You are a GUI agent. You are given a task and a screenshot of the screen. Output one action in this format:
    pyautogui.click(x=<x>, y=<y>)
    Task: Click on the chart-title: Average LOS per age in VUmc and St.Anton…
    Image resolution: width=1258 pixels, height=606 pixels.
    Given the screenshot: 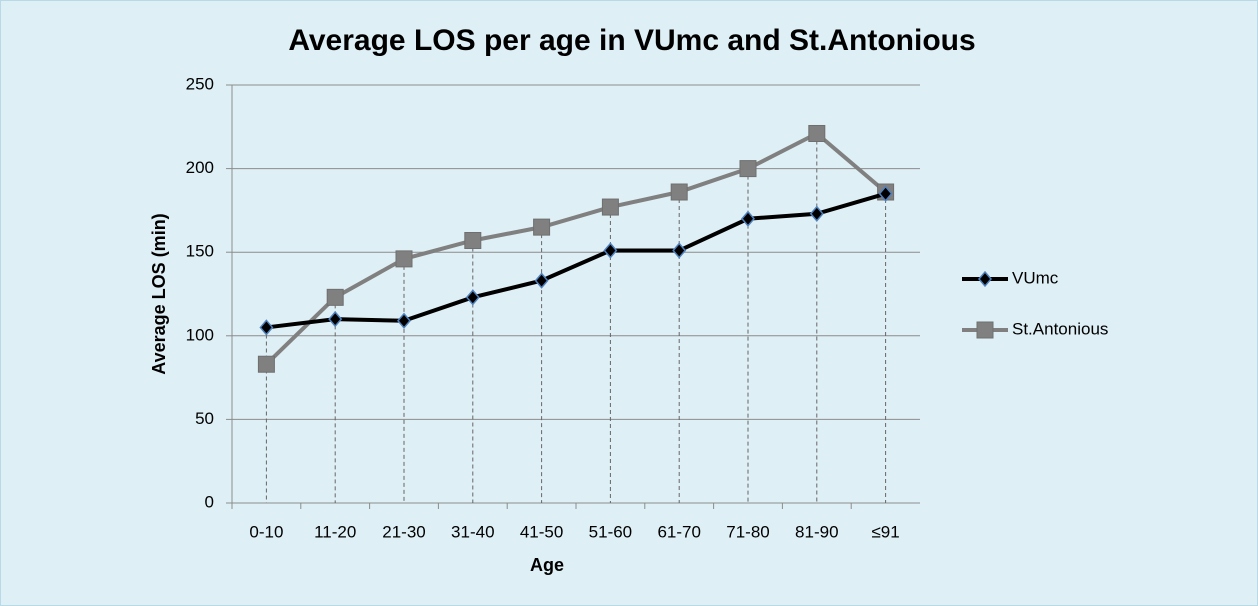 What is the action you would take?
    pyautogui.click(x=631, y=40)
    